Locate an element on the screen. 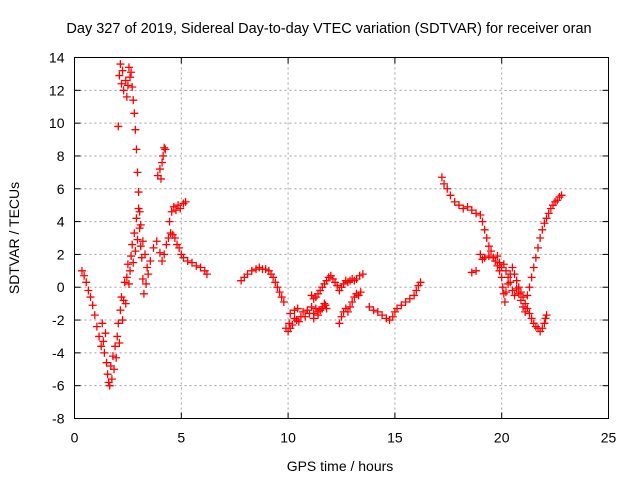 This screenshot has height=480, width=640. x-tick-label: 15 is located at coordinates (395, 438).